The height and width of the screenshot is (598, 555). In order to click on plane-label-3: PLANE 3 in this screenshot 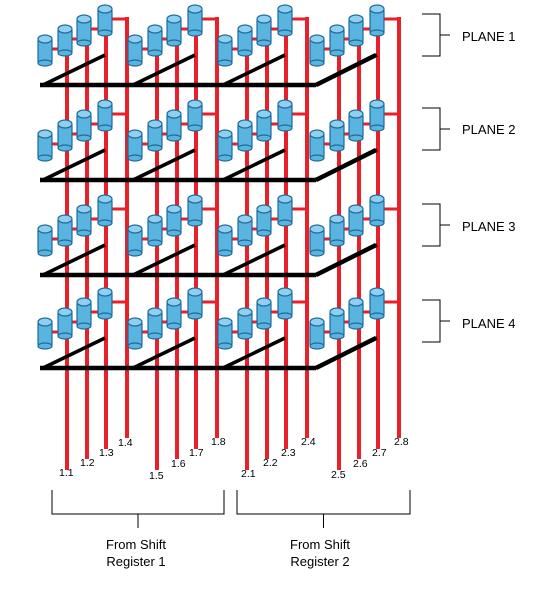, I will do `click(489, 226)`.